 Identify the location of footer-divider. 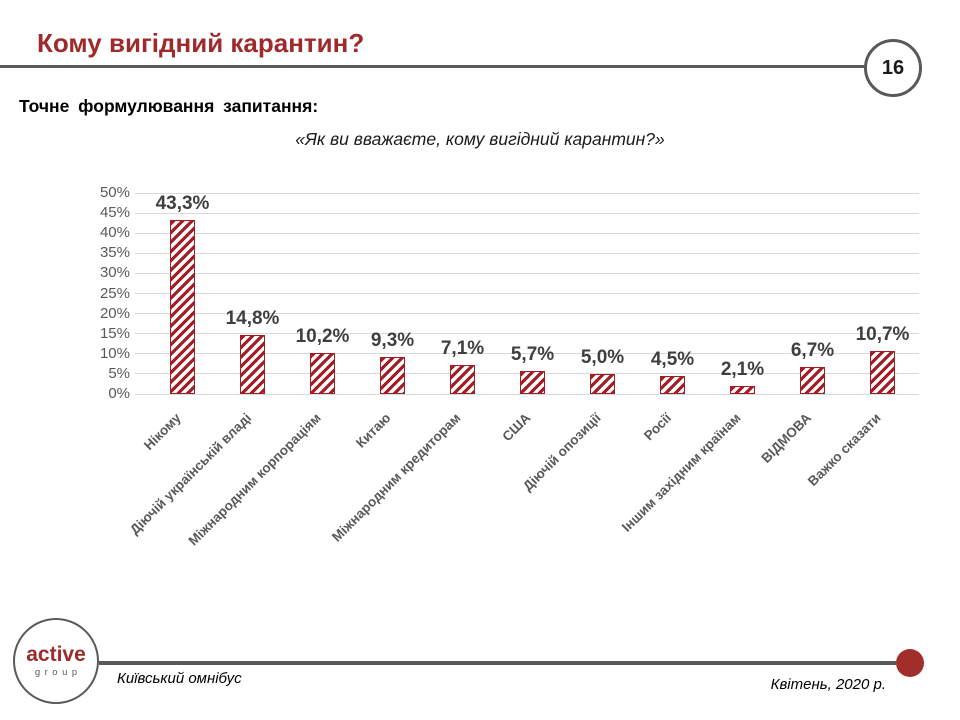
(497, 663).